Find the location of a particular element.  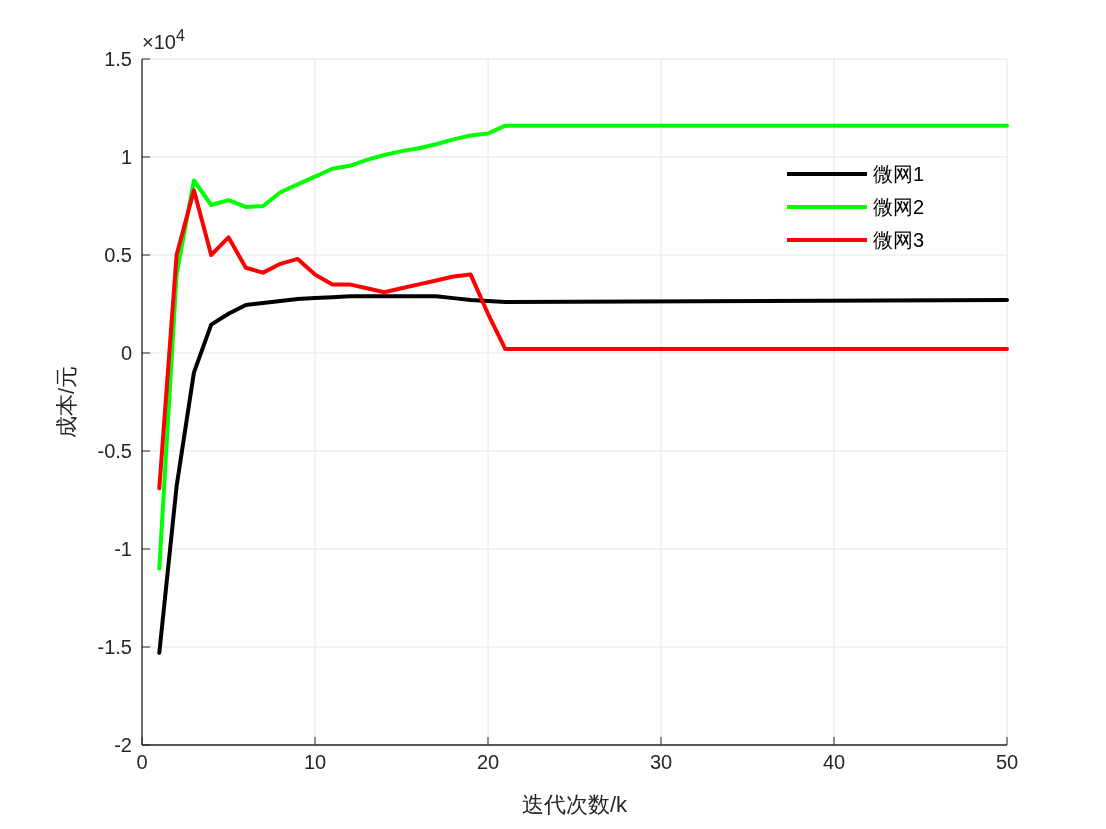

legend-label: 微网3 is located at coordinates (899, 240).